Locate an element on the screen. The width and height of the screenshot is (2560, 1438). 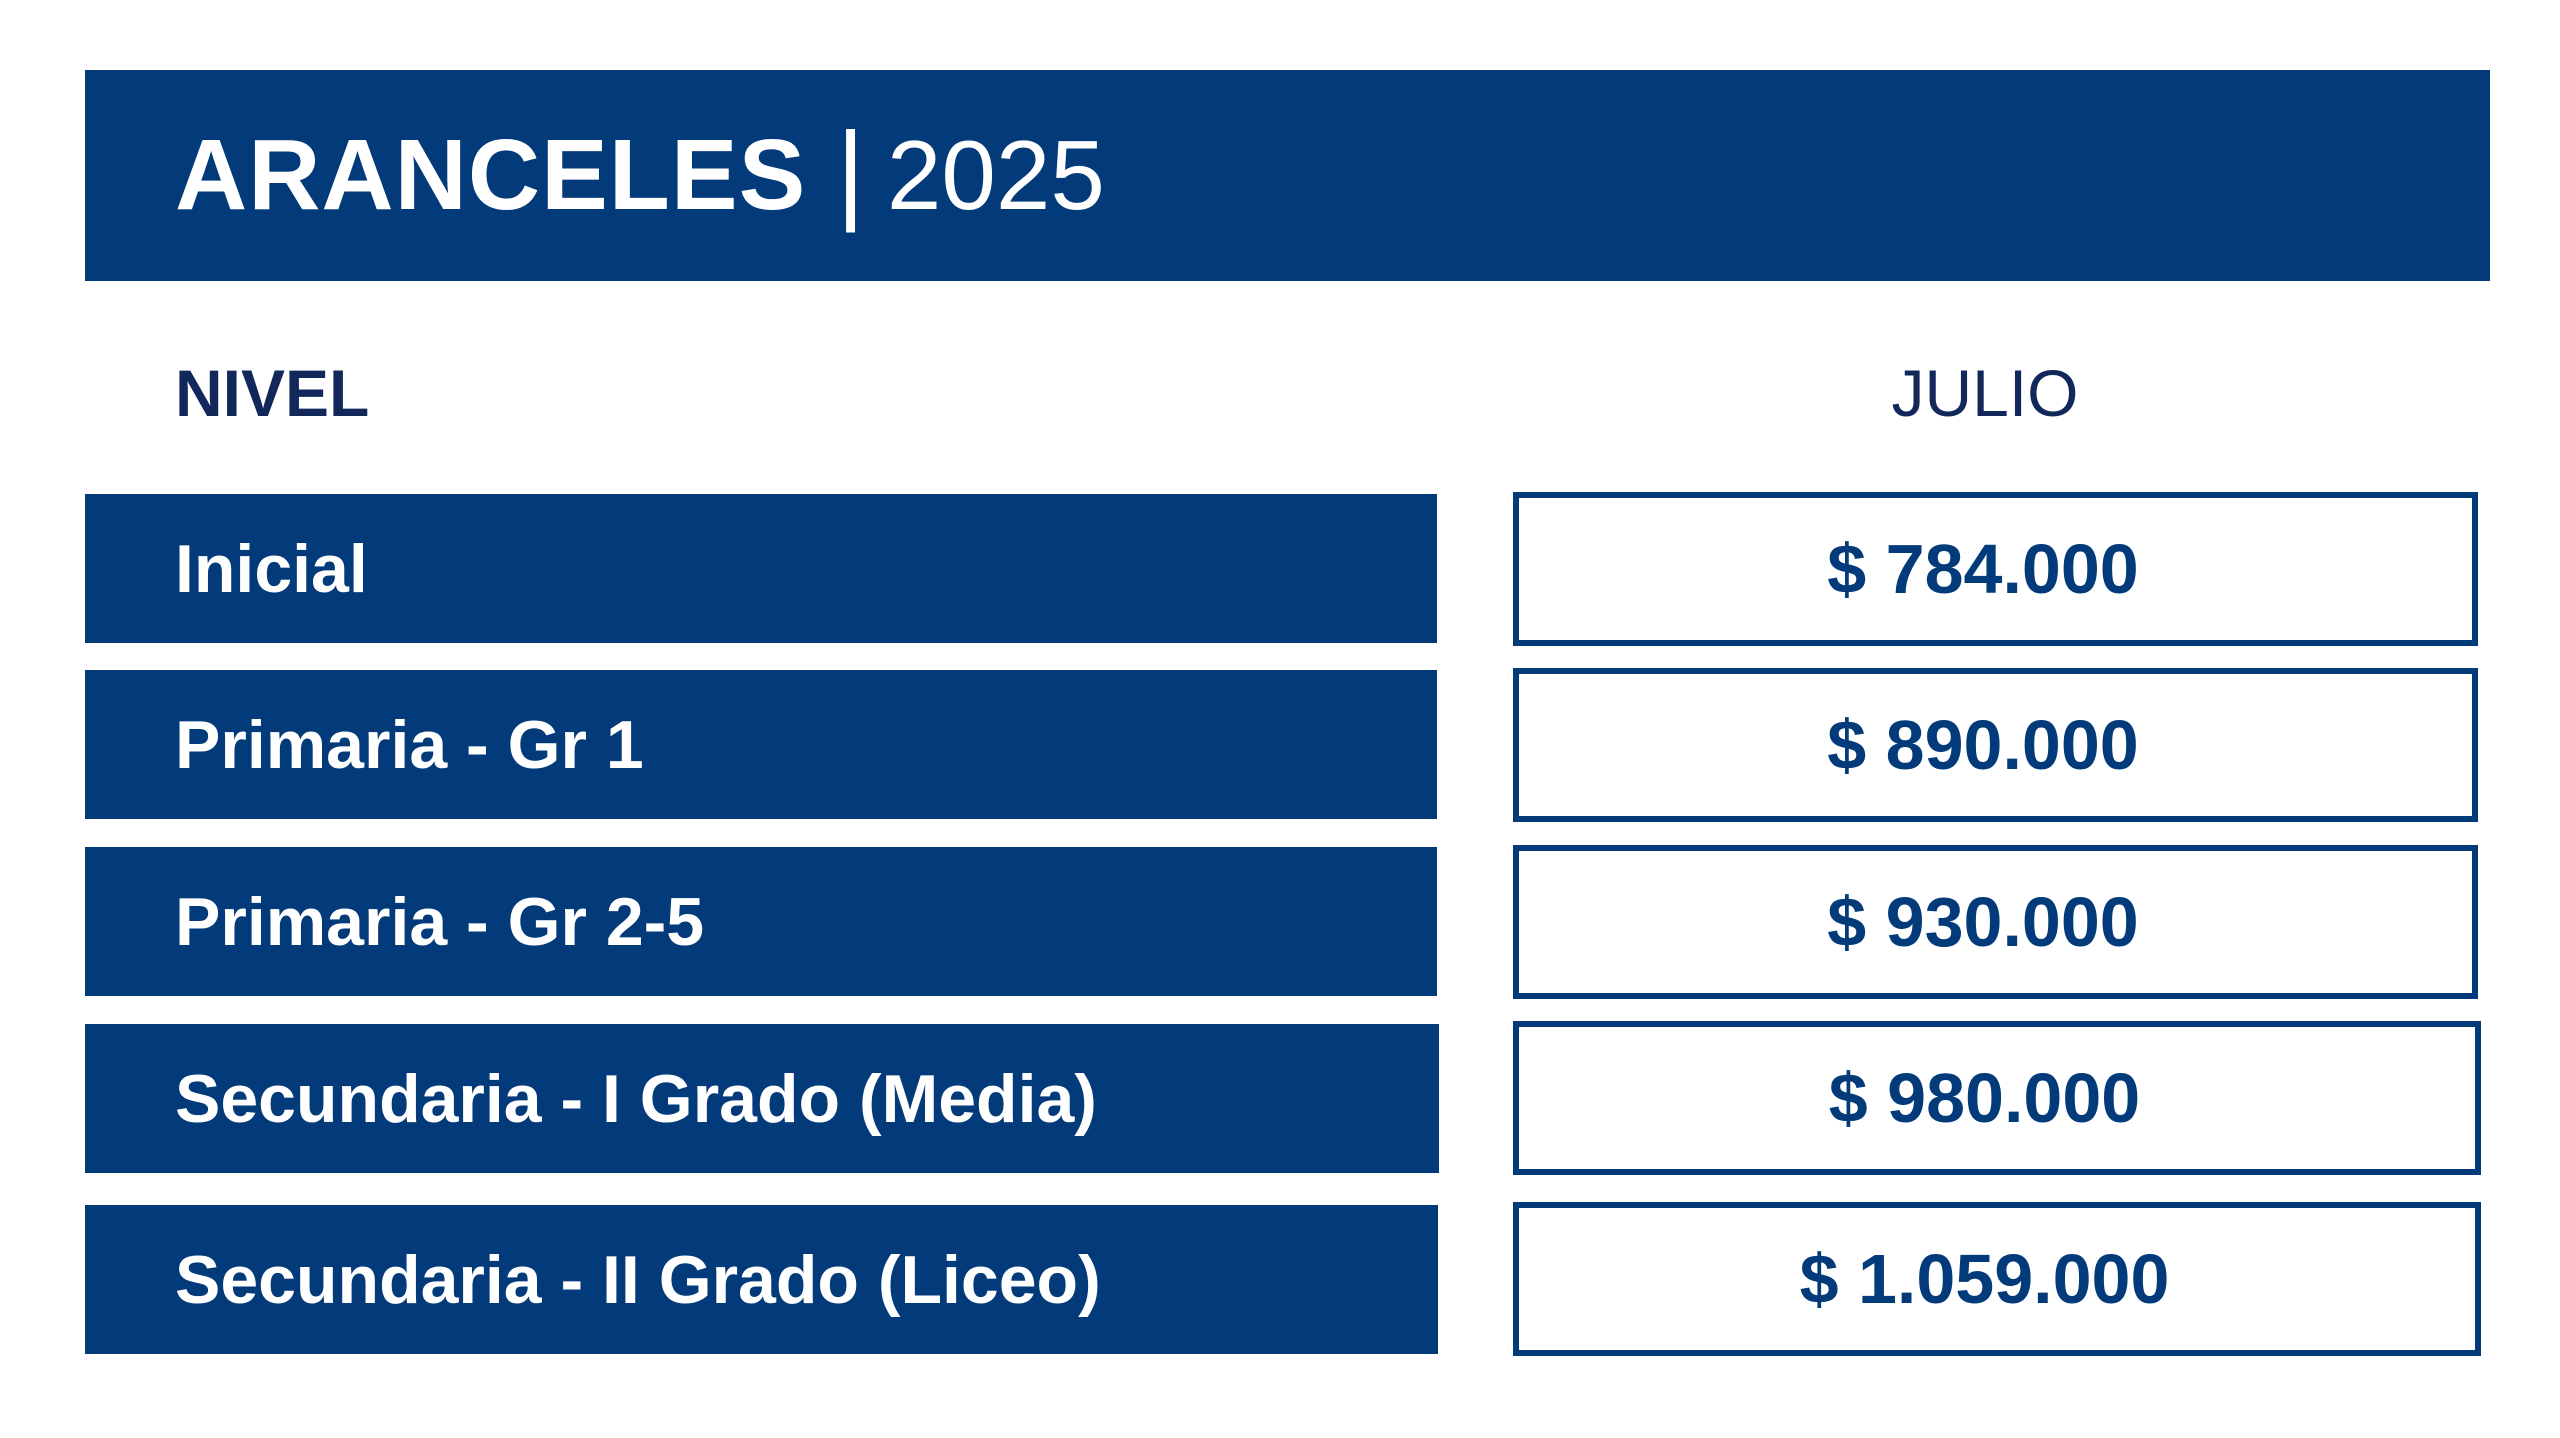
column-header-month: JULIO is located at coordinates (1985, 393).